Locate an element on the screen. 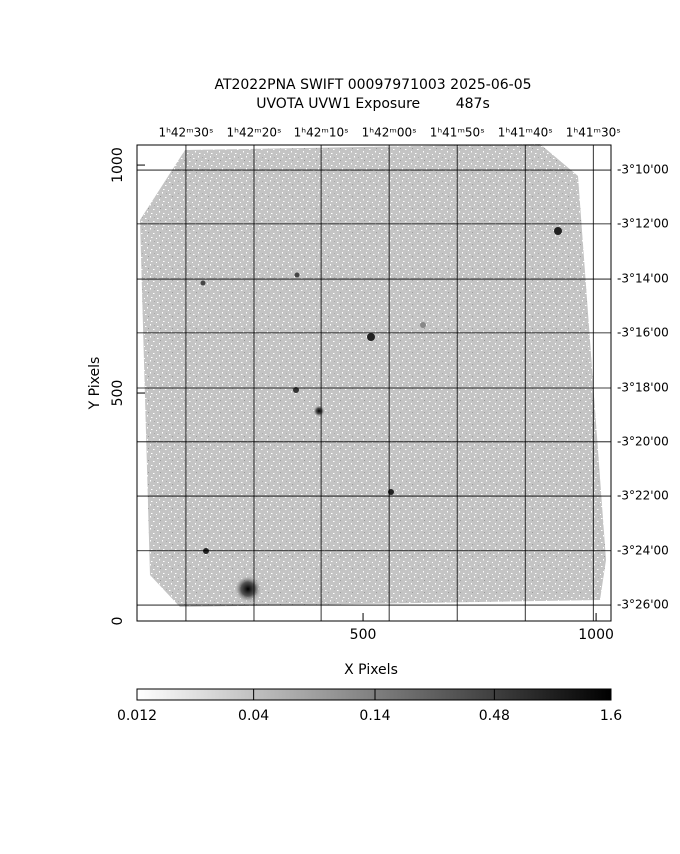 This screenshot has width=680, height=854. dec-tick-label: -3°24'00 is located at coordinates (643, 550).